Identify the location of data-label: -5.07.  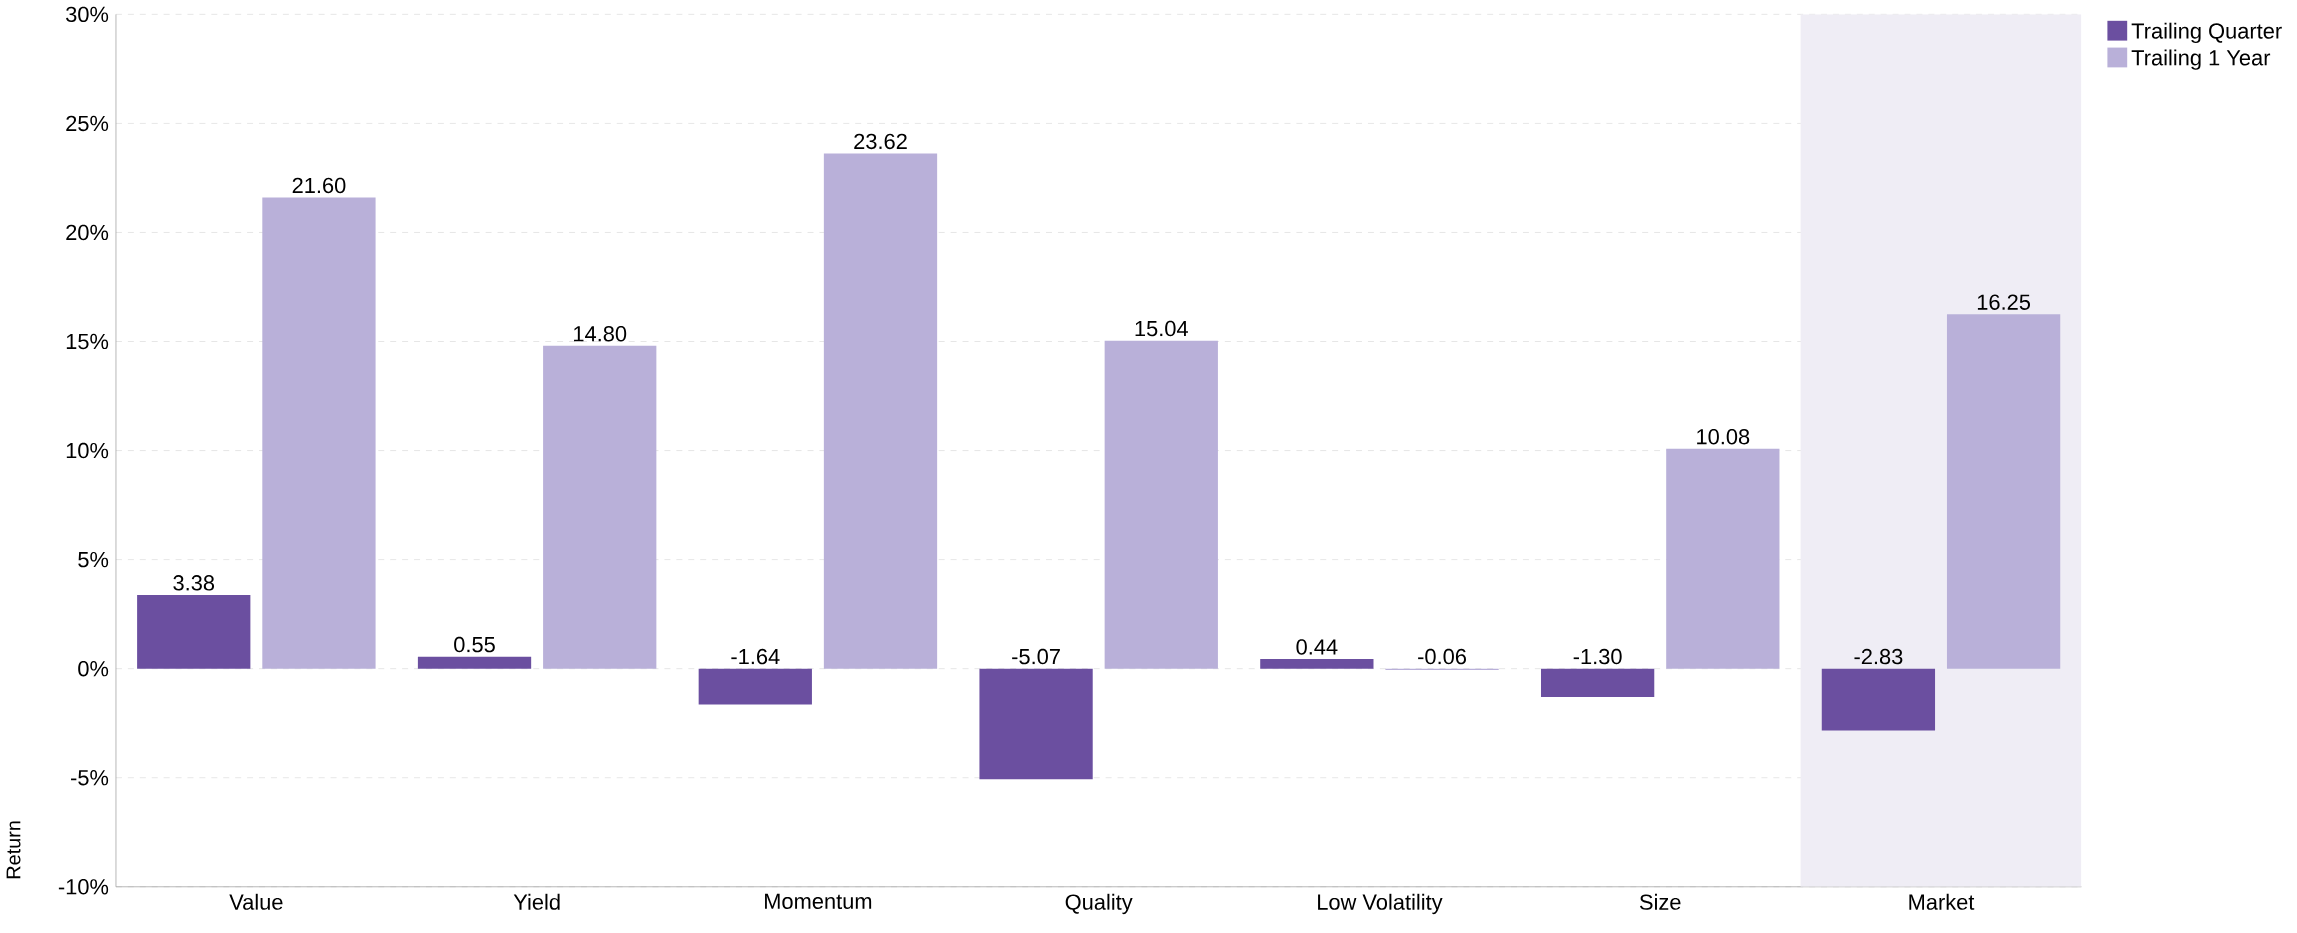
(1036, 656).